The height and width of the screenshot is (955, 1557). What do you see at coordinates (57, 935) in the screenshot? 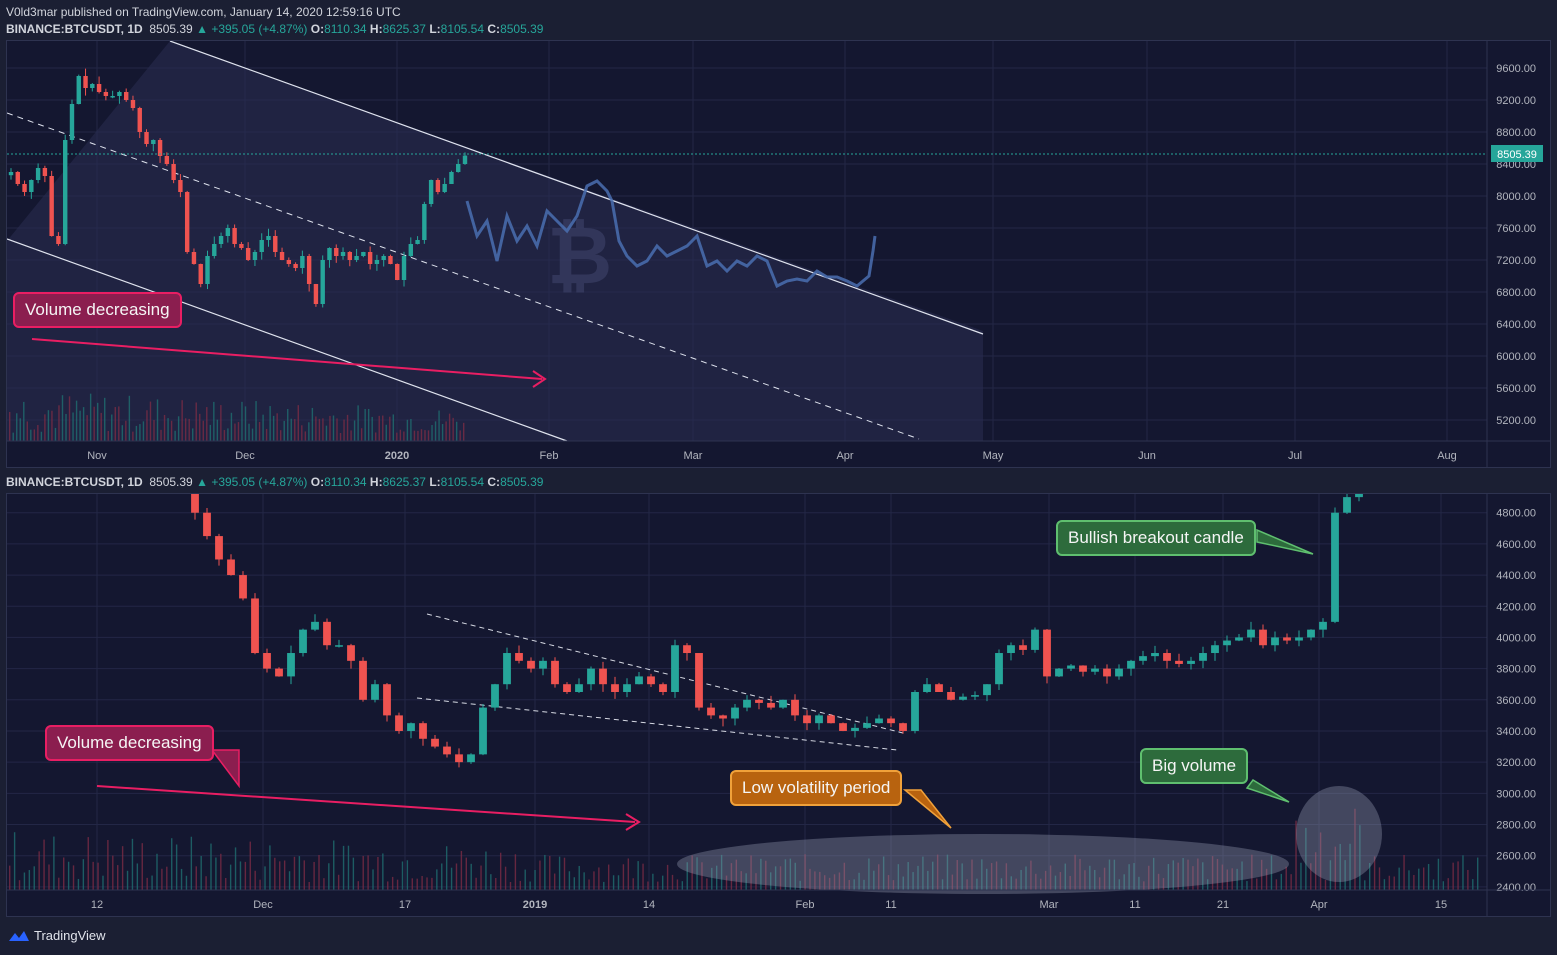
I see `footer-brand: TradingView` at bounding box center [57, 935].